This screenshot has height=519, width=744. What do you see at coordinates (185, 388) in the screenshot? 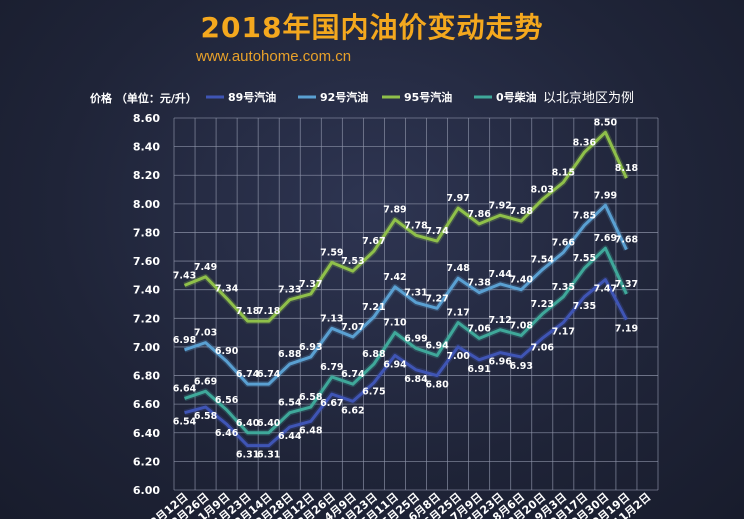
I see `data-label: 6.64` at bounding box center [185, 388].